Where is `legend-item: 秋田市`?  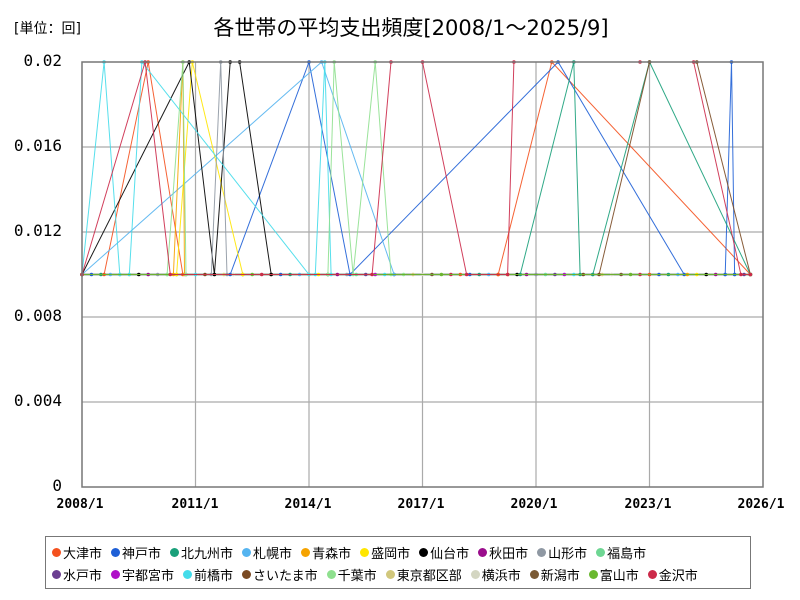 legend-item: 秋田市 is located at coordinates (503, 552).